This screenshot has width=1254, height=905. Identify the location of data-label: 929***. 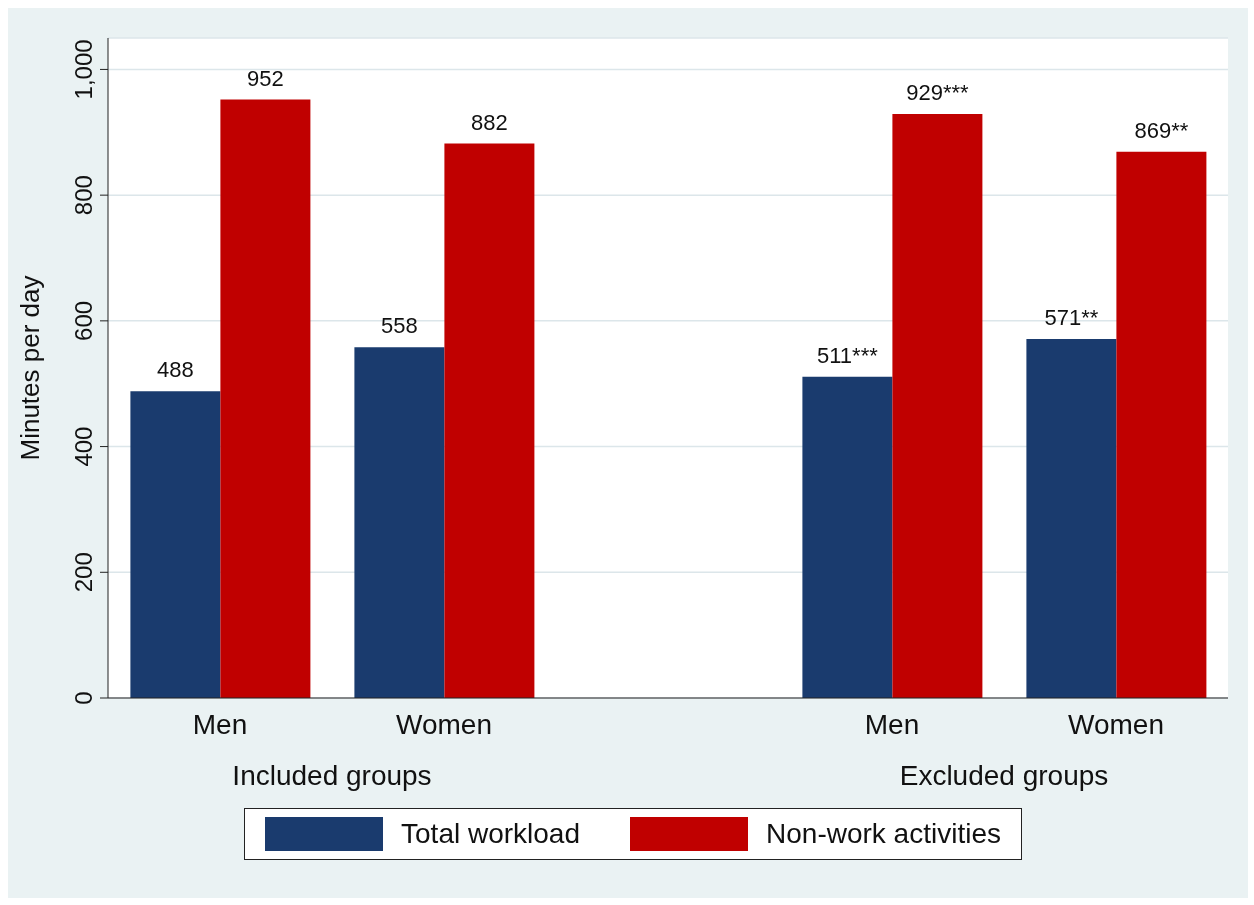
(938, 93).